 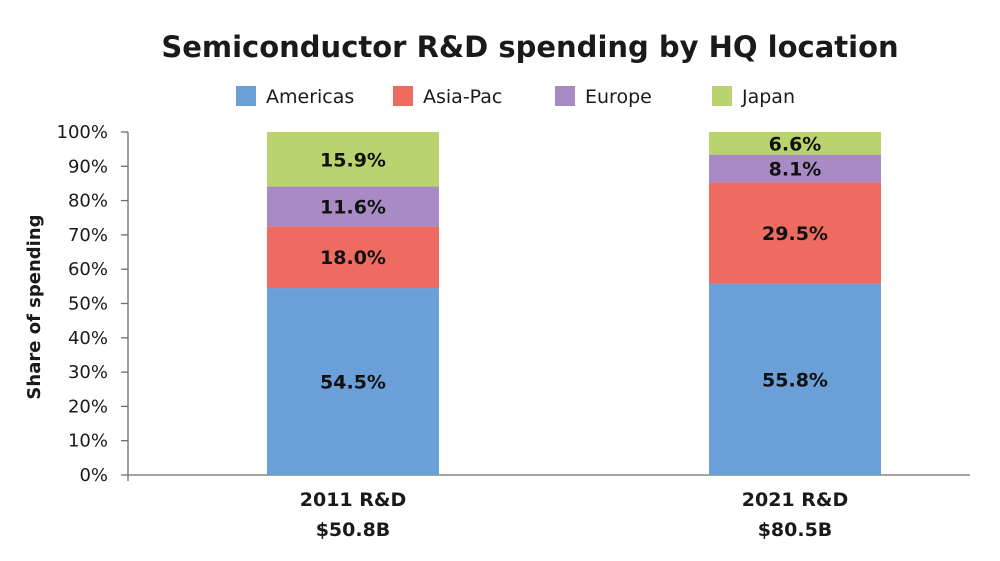 I want to click on data-label: 8.1%, so click(x=795, y=170).